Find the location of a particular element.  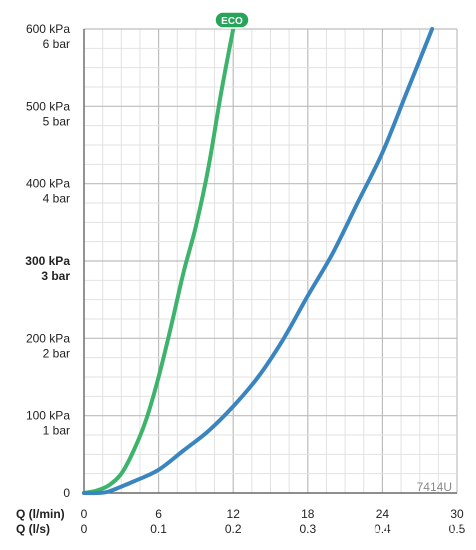

x-tick-label-ls: 0.2 is located at coordinates (233, 529).